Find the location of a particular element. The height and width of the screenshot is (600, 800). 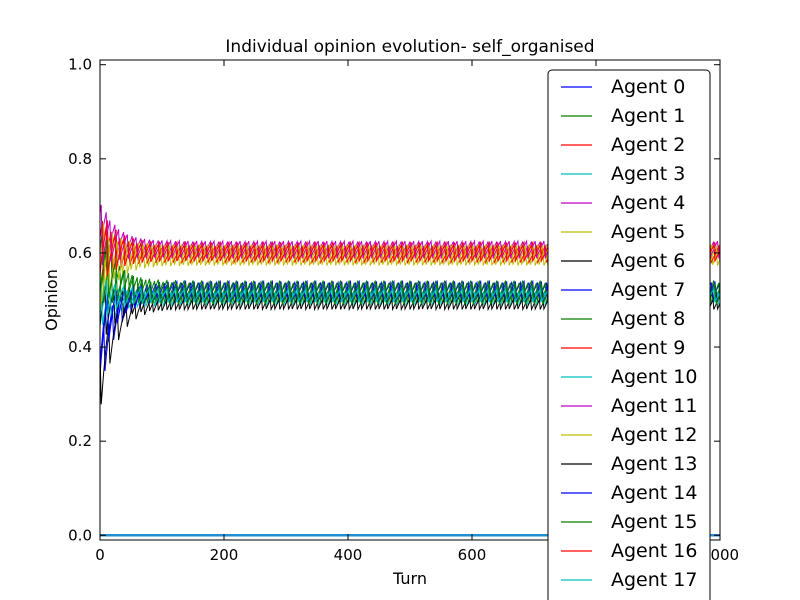

legend-label-agent-8: Agent 8 is located at coordinates (648, 319).